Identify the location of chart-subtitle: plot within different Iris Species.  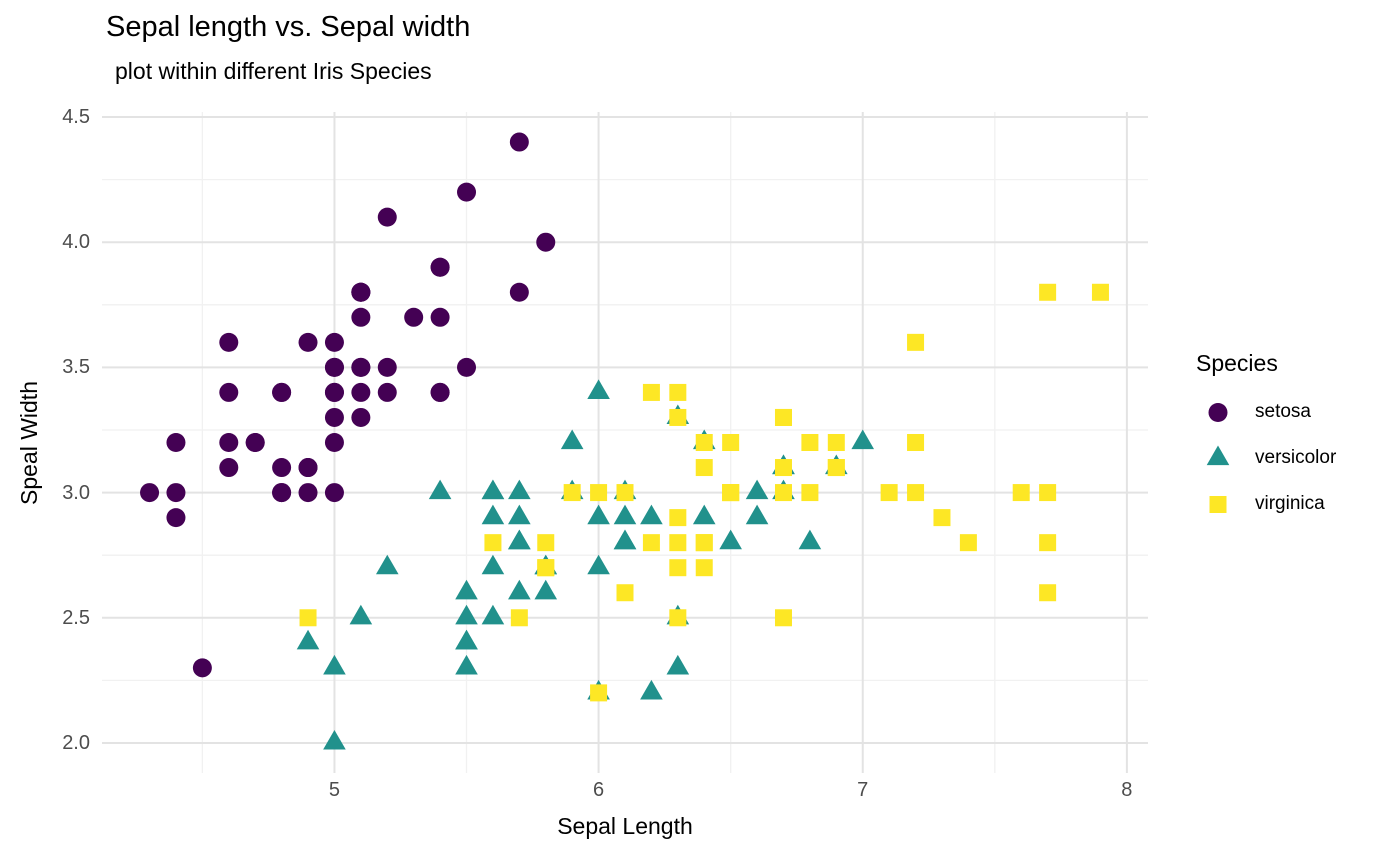
(273, 71).